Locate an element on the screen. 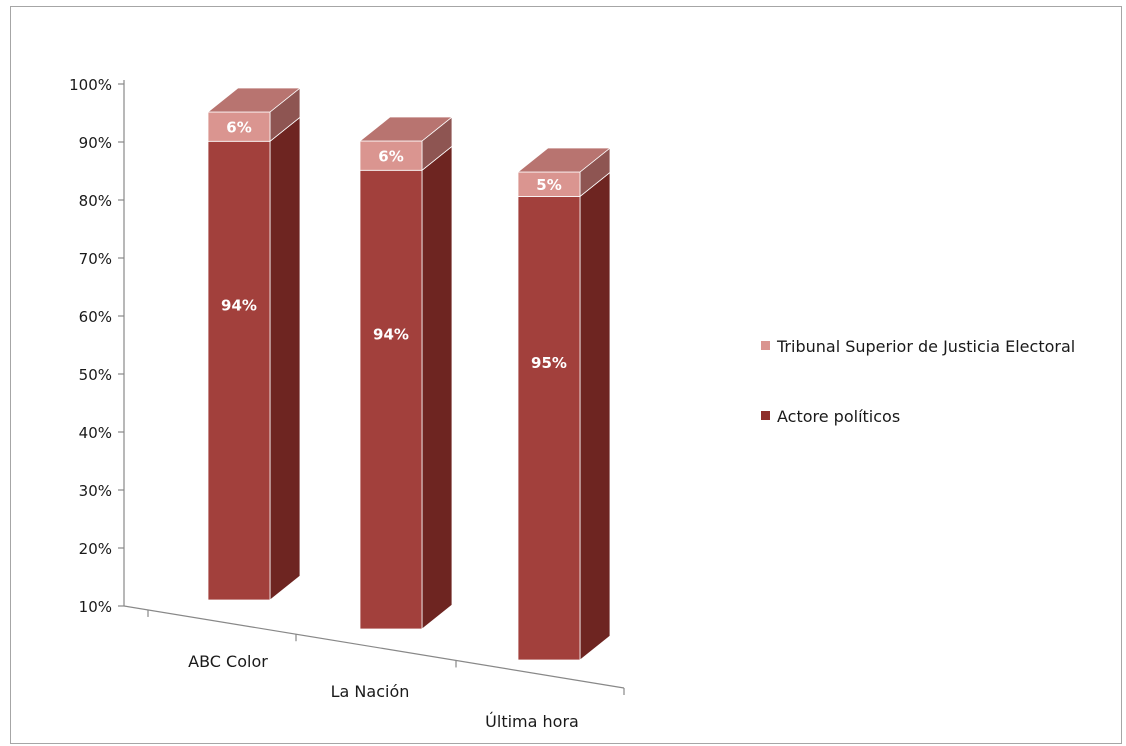 This screenshot has height=746, width=1126. y-tick-label: 100% is located at coordinates (90, 85).